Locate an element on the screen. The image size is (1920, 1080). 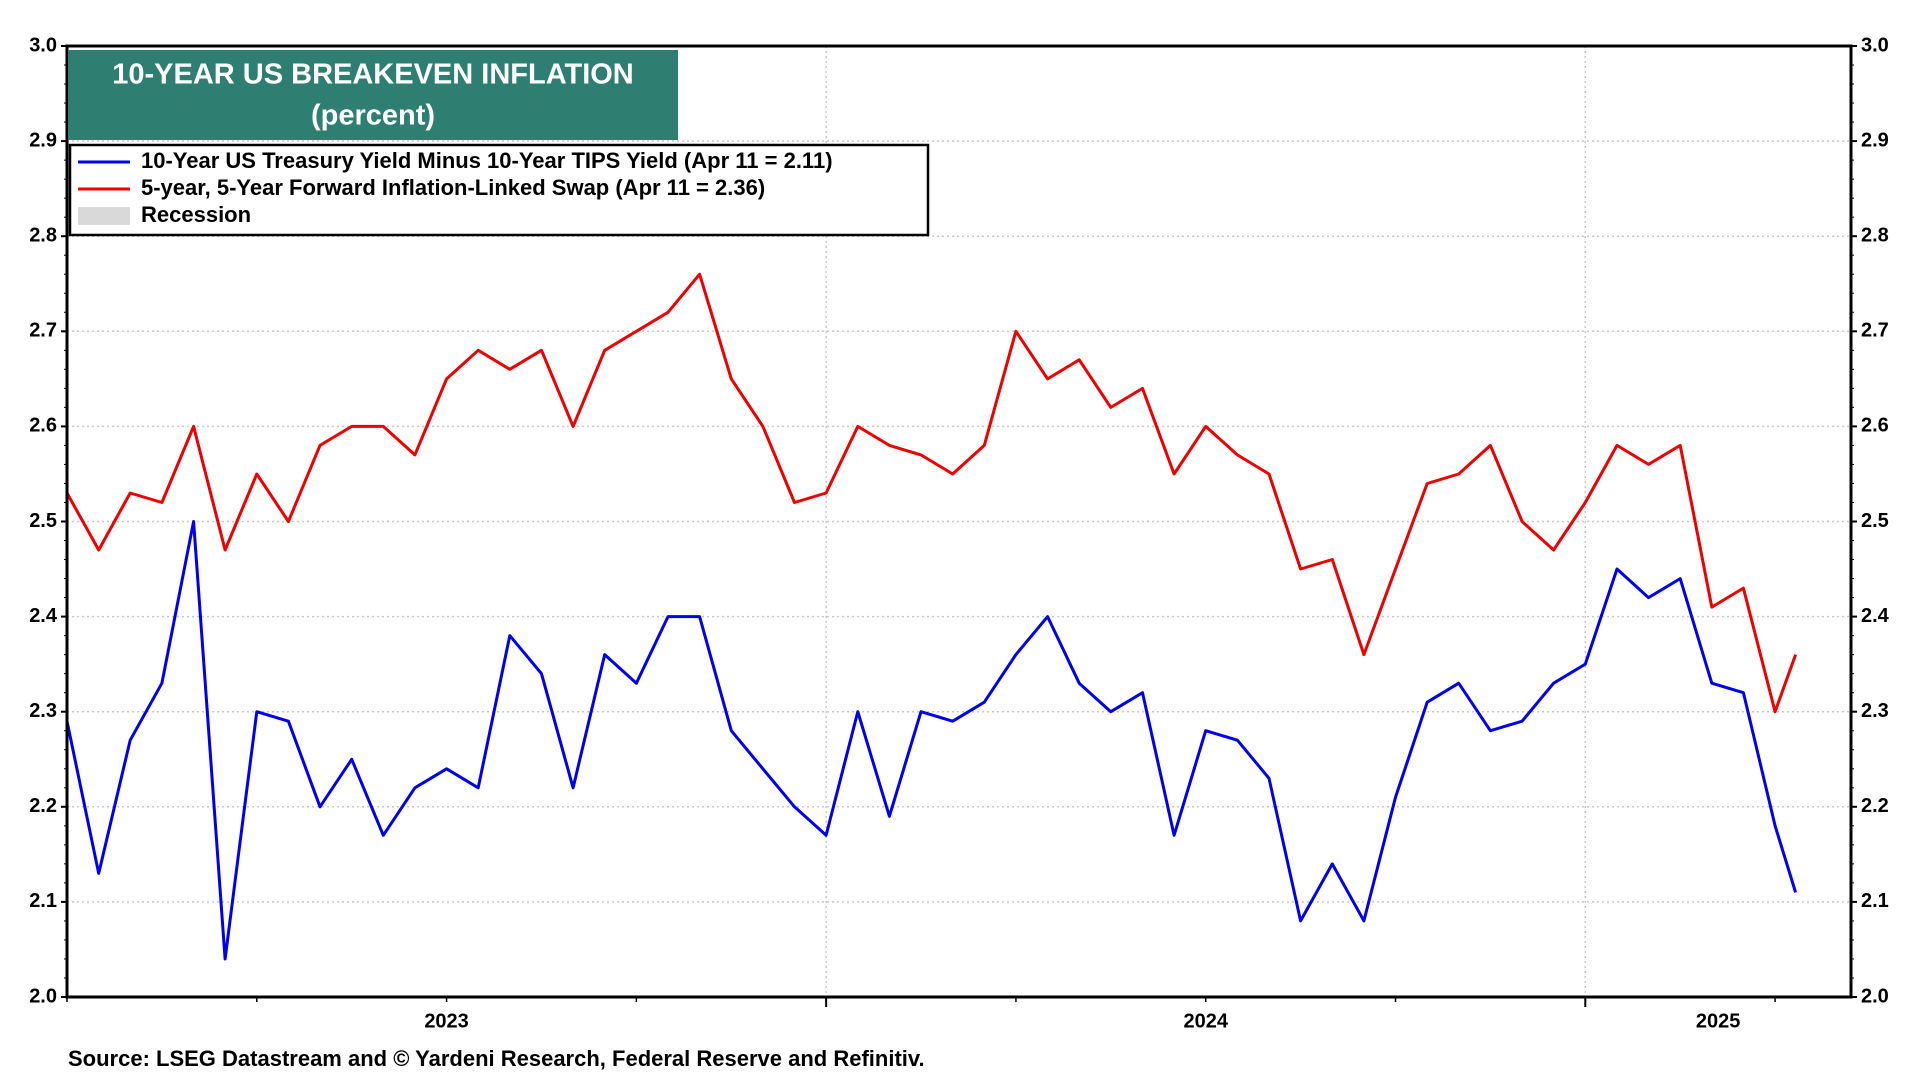
y-tick-label: 2.3 is located at coordinates (43, 711).